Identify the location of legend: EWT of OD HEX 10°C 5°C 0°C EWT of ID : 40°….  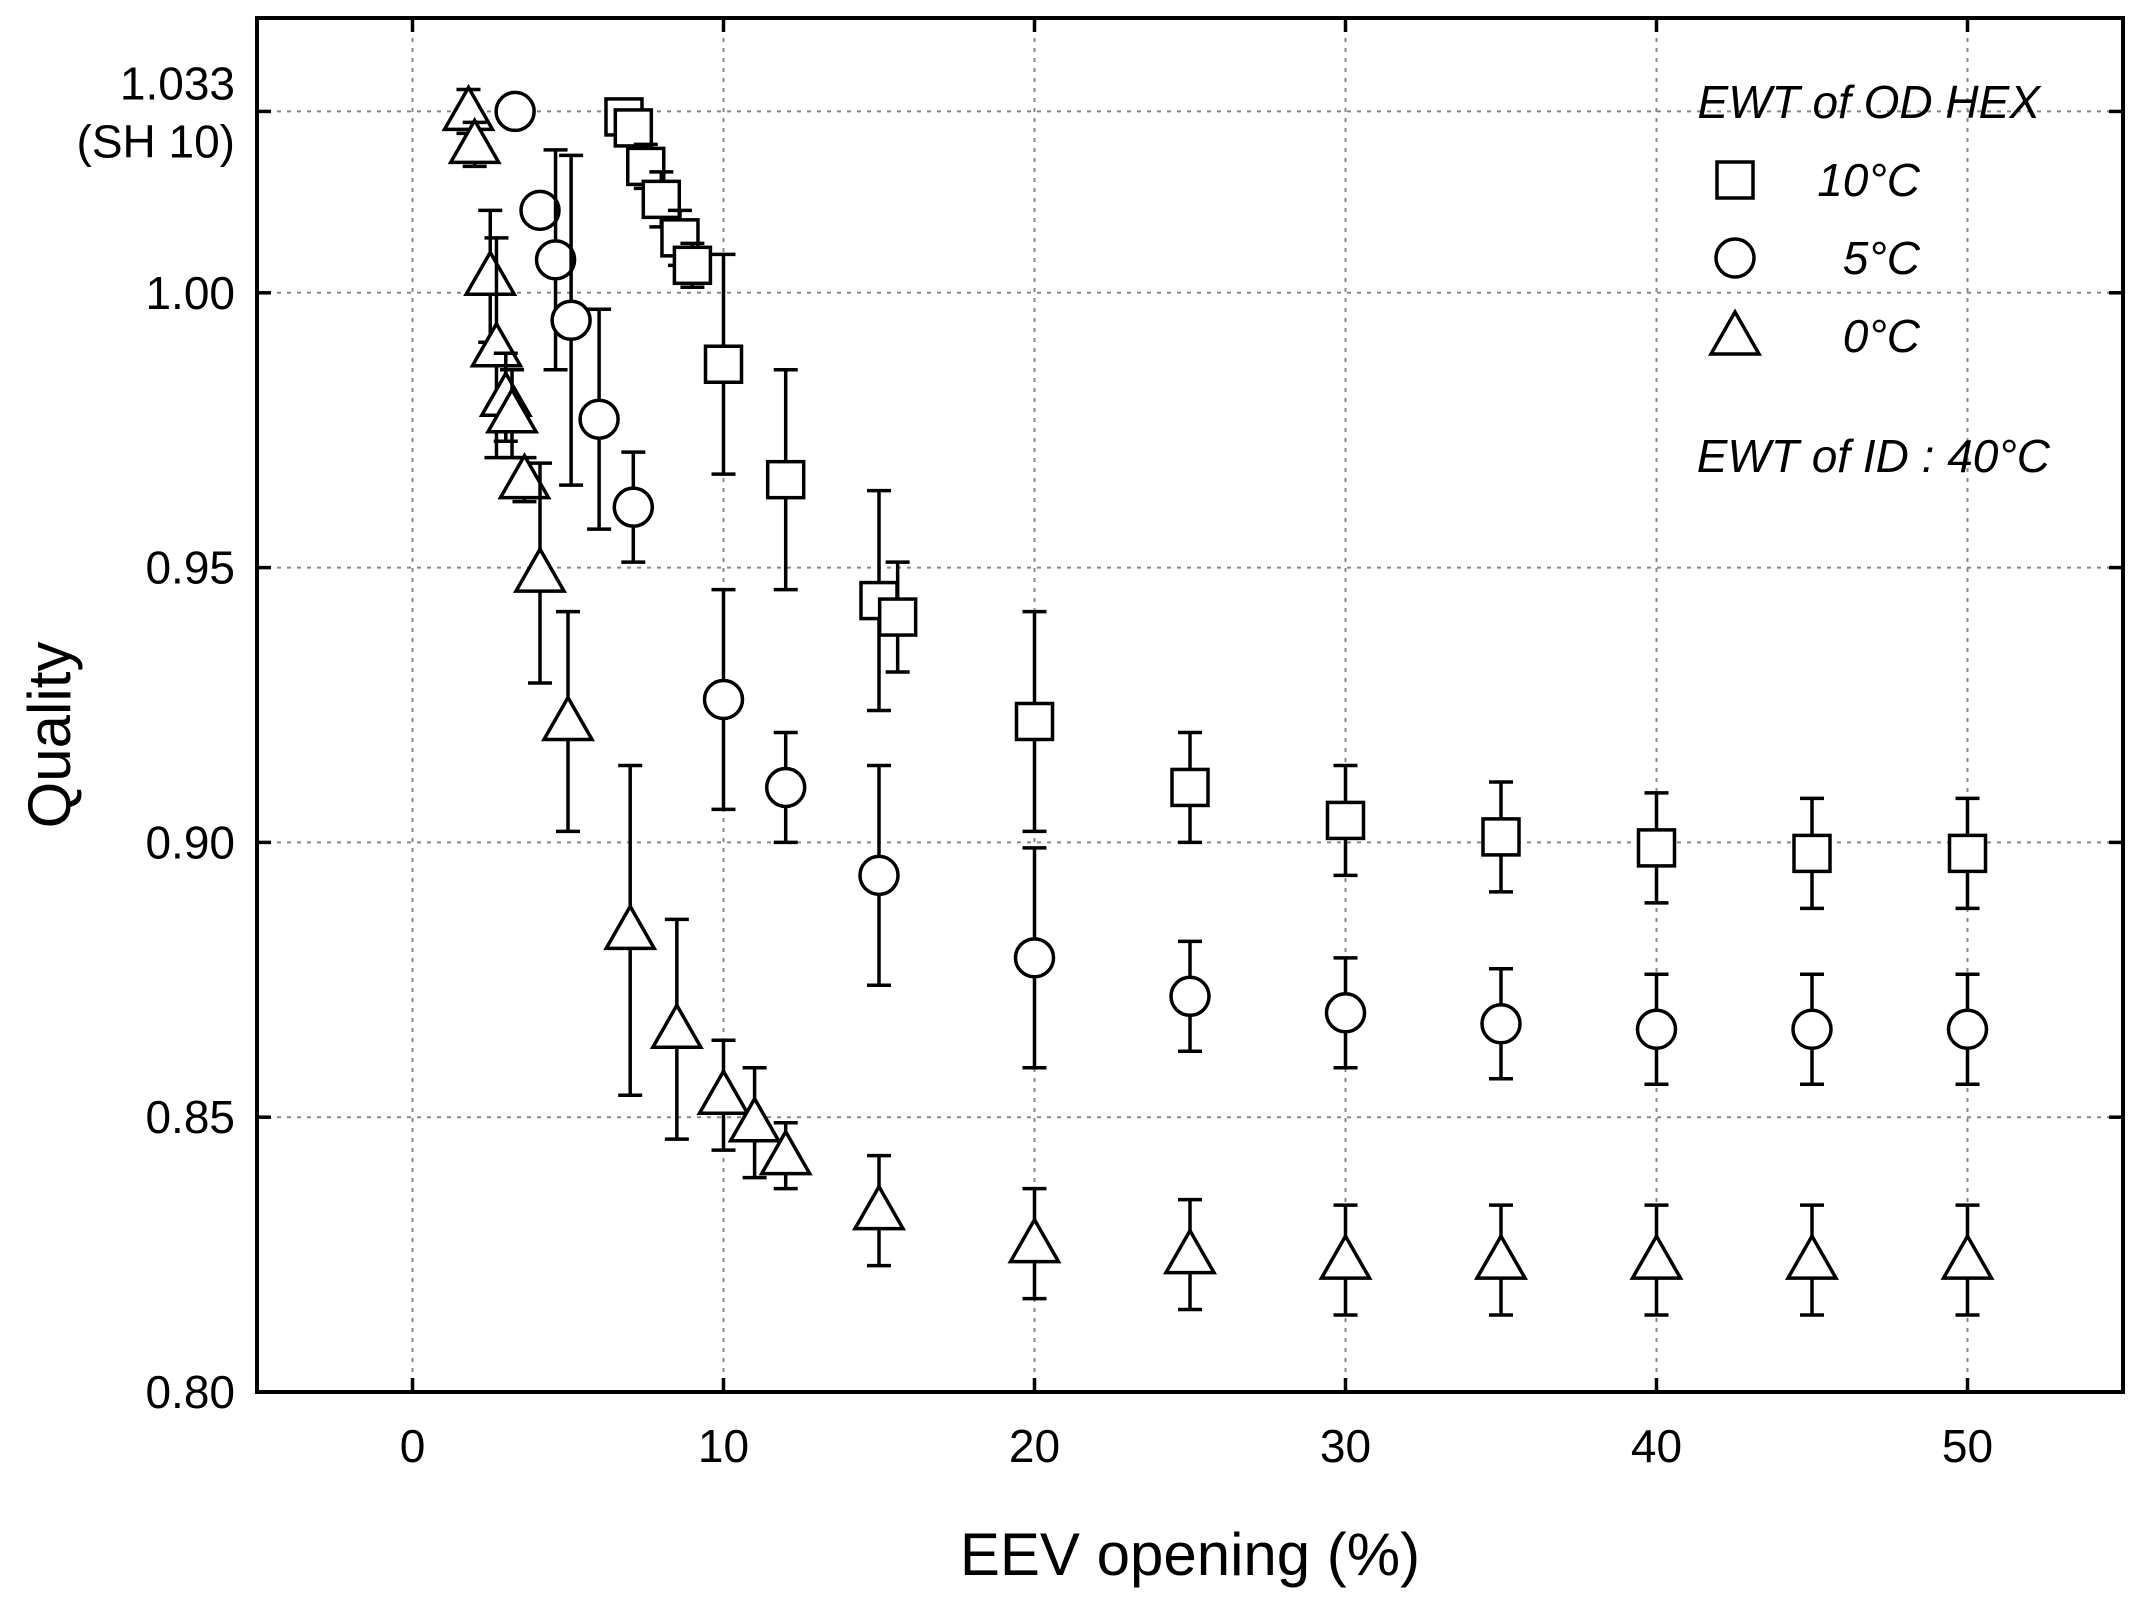
(1874, 279).